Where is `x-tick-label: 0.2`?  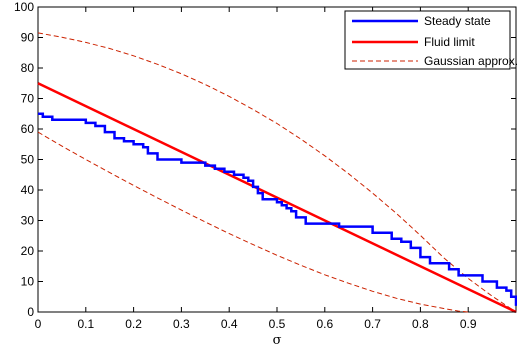
x-tick-label: 0.2 is located at coordinates (133, 324).